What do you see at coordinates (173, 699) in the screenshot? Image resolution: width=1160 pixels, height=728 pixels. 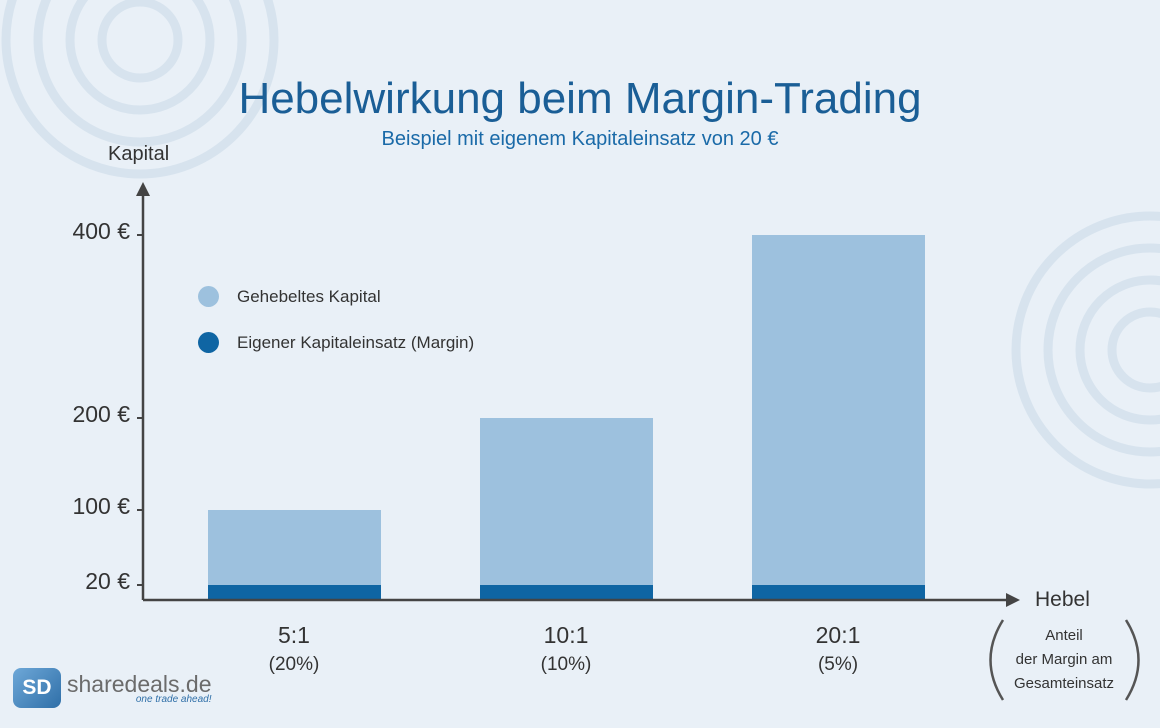 I see `logo-tagline: one trade ahead!` at bounding box center [173, 699].